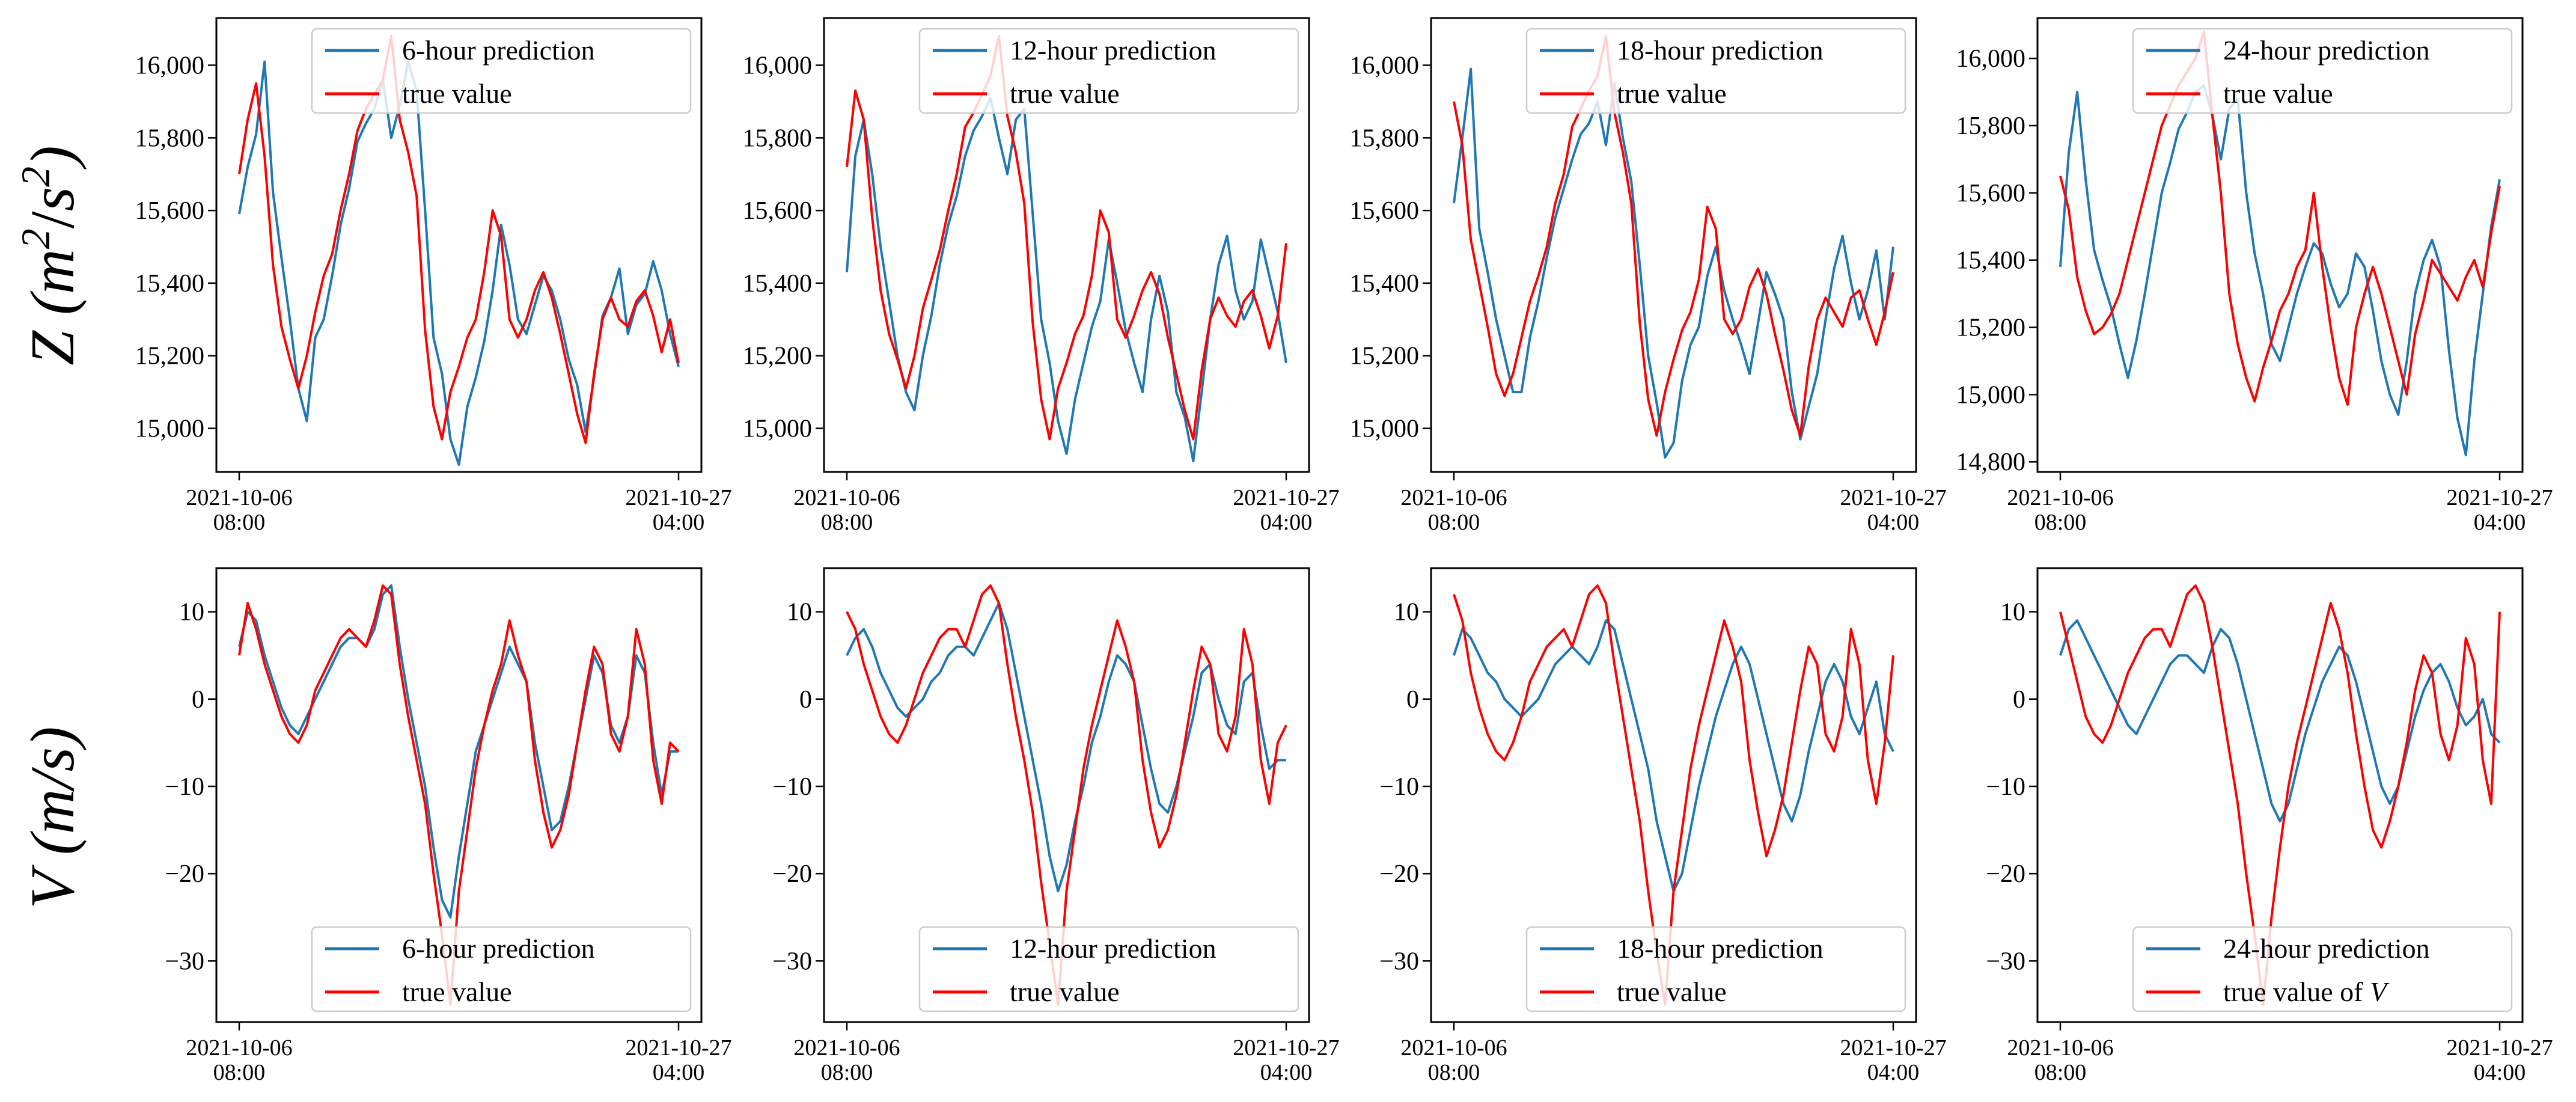 This screenshot has height=1102, width=2576. I want to click on panel-v-1-ytick-label: −30, so click(184, 961).